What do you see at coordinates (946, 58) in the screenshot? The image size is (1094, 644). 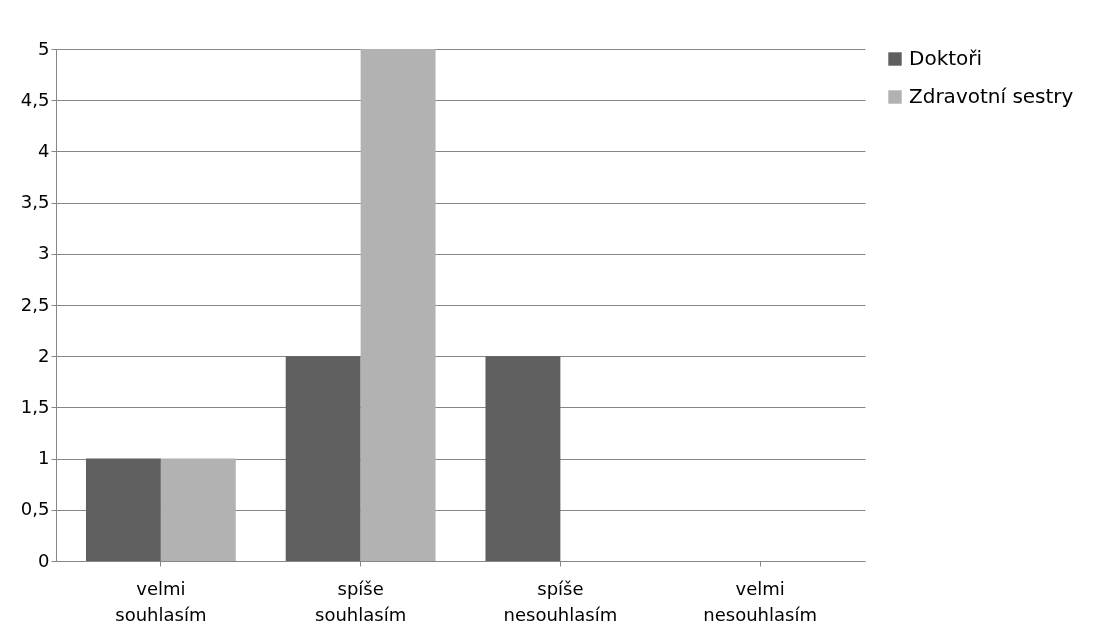 I see `legend-label: Doktoři` at bounding box center [946, 58].